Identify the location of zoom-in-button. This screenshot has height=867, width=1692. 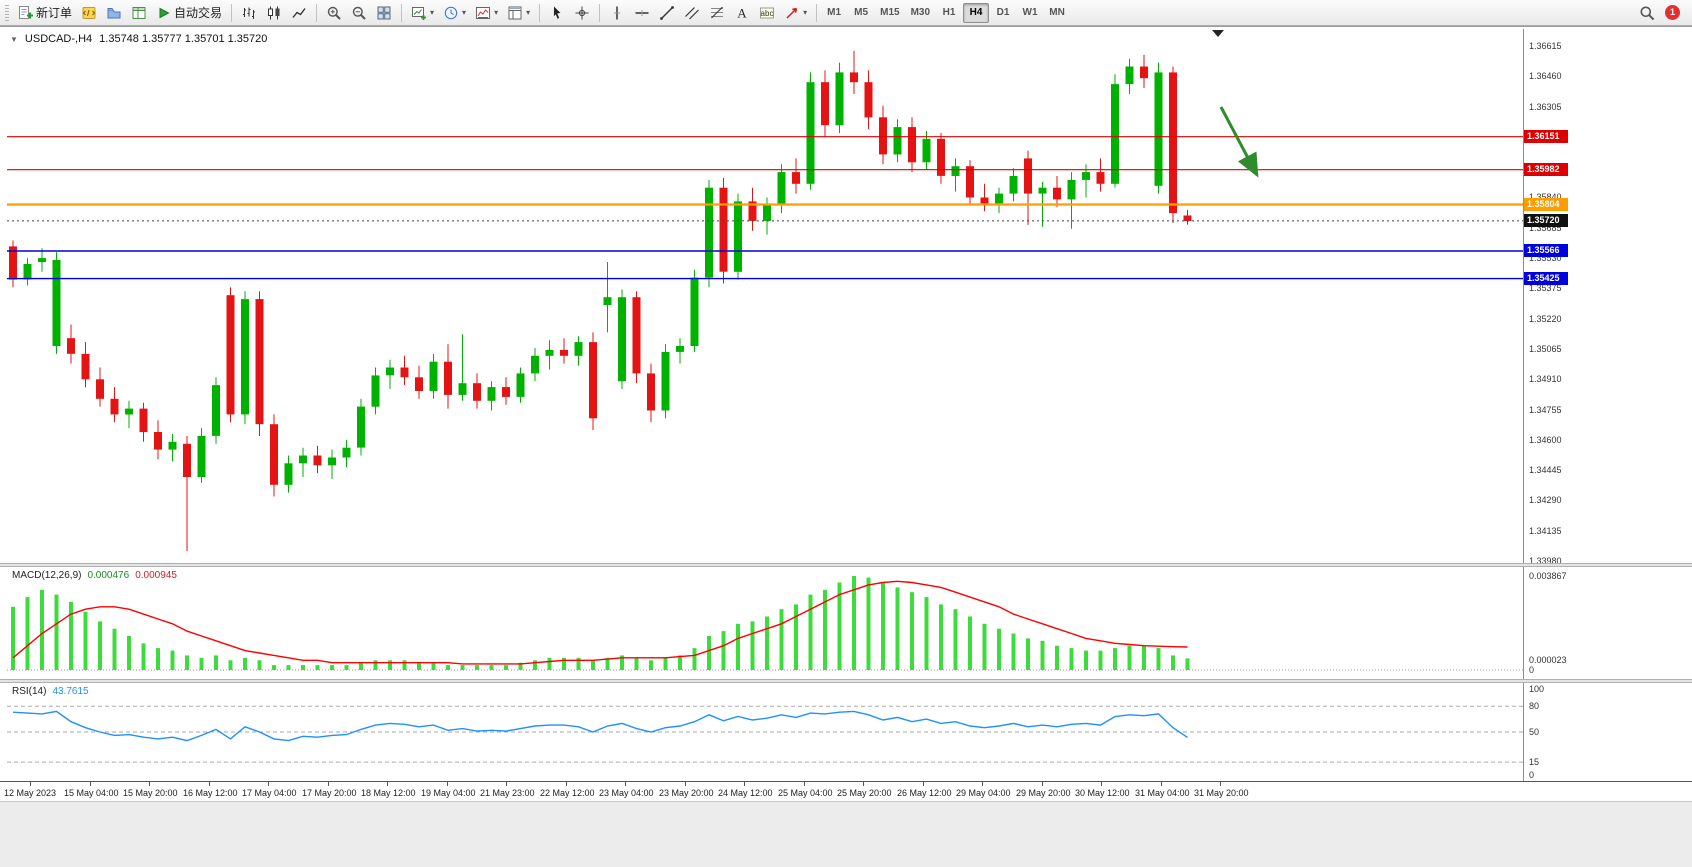
(334, 13).